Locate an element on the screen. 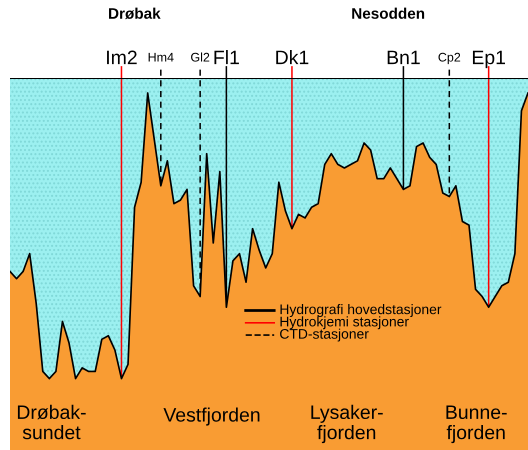  annotation: Lysaker- fjorden is located at coordinates (347, 424).